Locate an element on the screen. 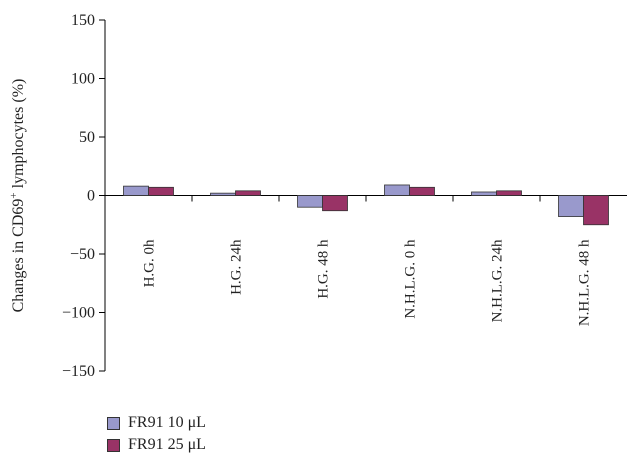 Image resolution: width=627 pixels, height=462 pixels. y-tick-label: 150 is located at coordinates (83, 20).